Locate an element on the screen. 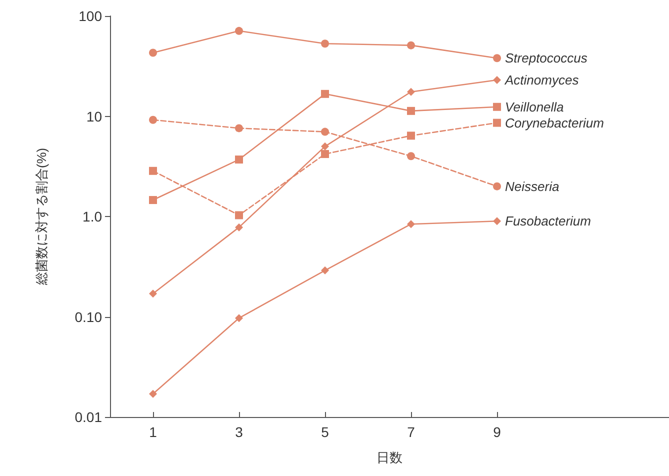 The image size is (669, 476). x-tick-label: 5 is located at coordinates (325, 432).